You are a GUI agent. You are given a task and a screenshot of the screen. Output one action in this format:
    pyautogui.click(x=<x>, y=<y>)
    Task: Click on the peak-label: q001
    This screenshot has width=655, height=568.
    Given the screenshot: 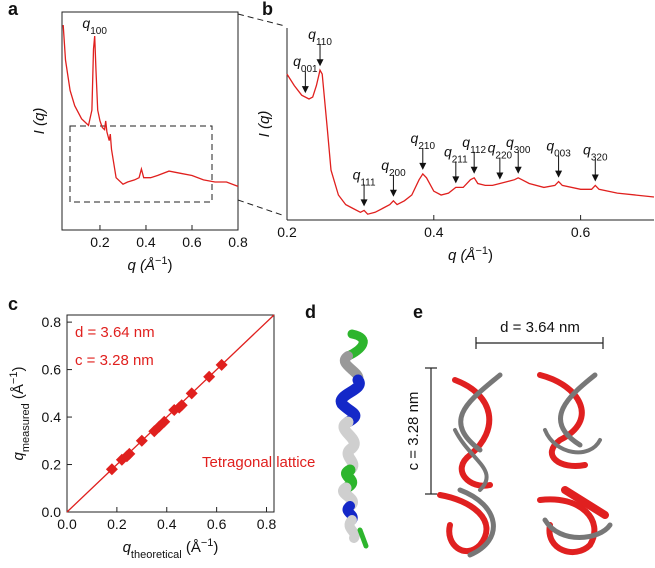 What is the action you would take?
    pyautogui.click(x=305, y=64)
    